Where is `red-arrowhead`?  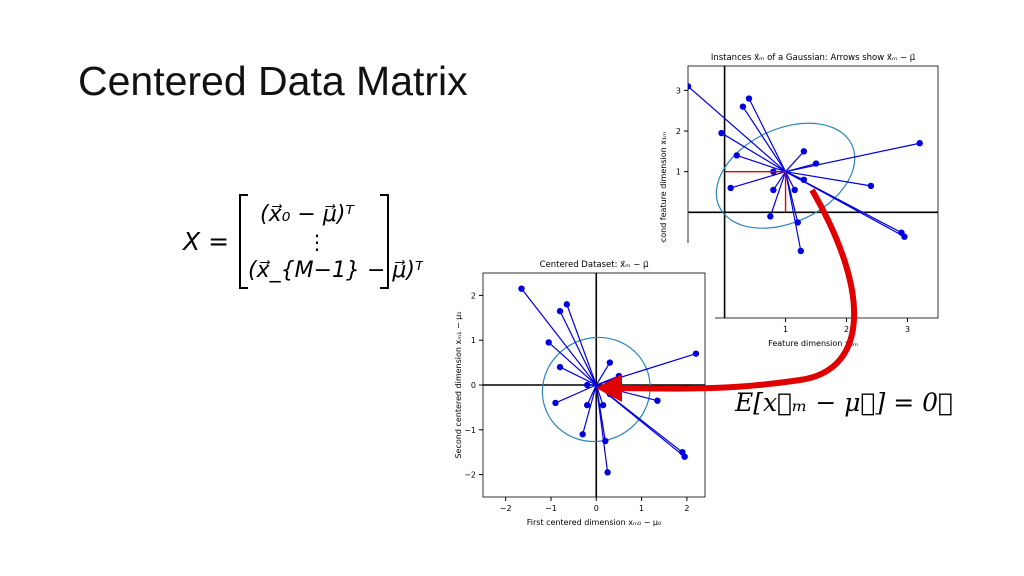 red-arrowhead is located at coordinates (609, 388).